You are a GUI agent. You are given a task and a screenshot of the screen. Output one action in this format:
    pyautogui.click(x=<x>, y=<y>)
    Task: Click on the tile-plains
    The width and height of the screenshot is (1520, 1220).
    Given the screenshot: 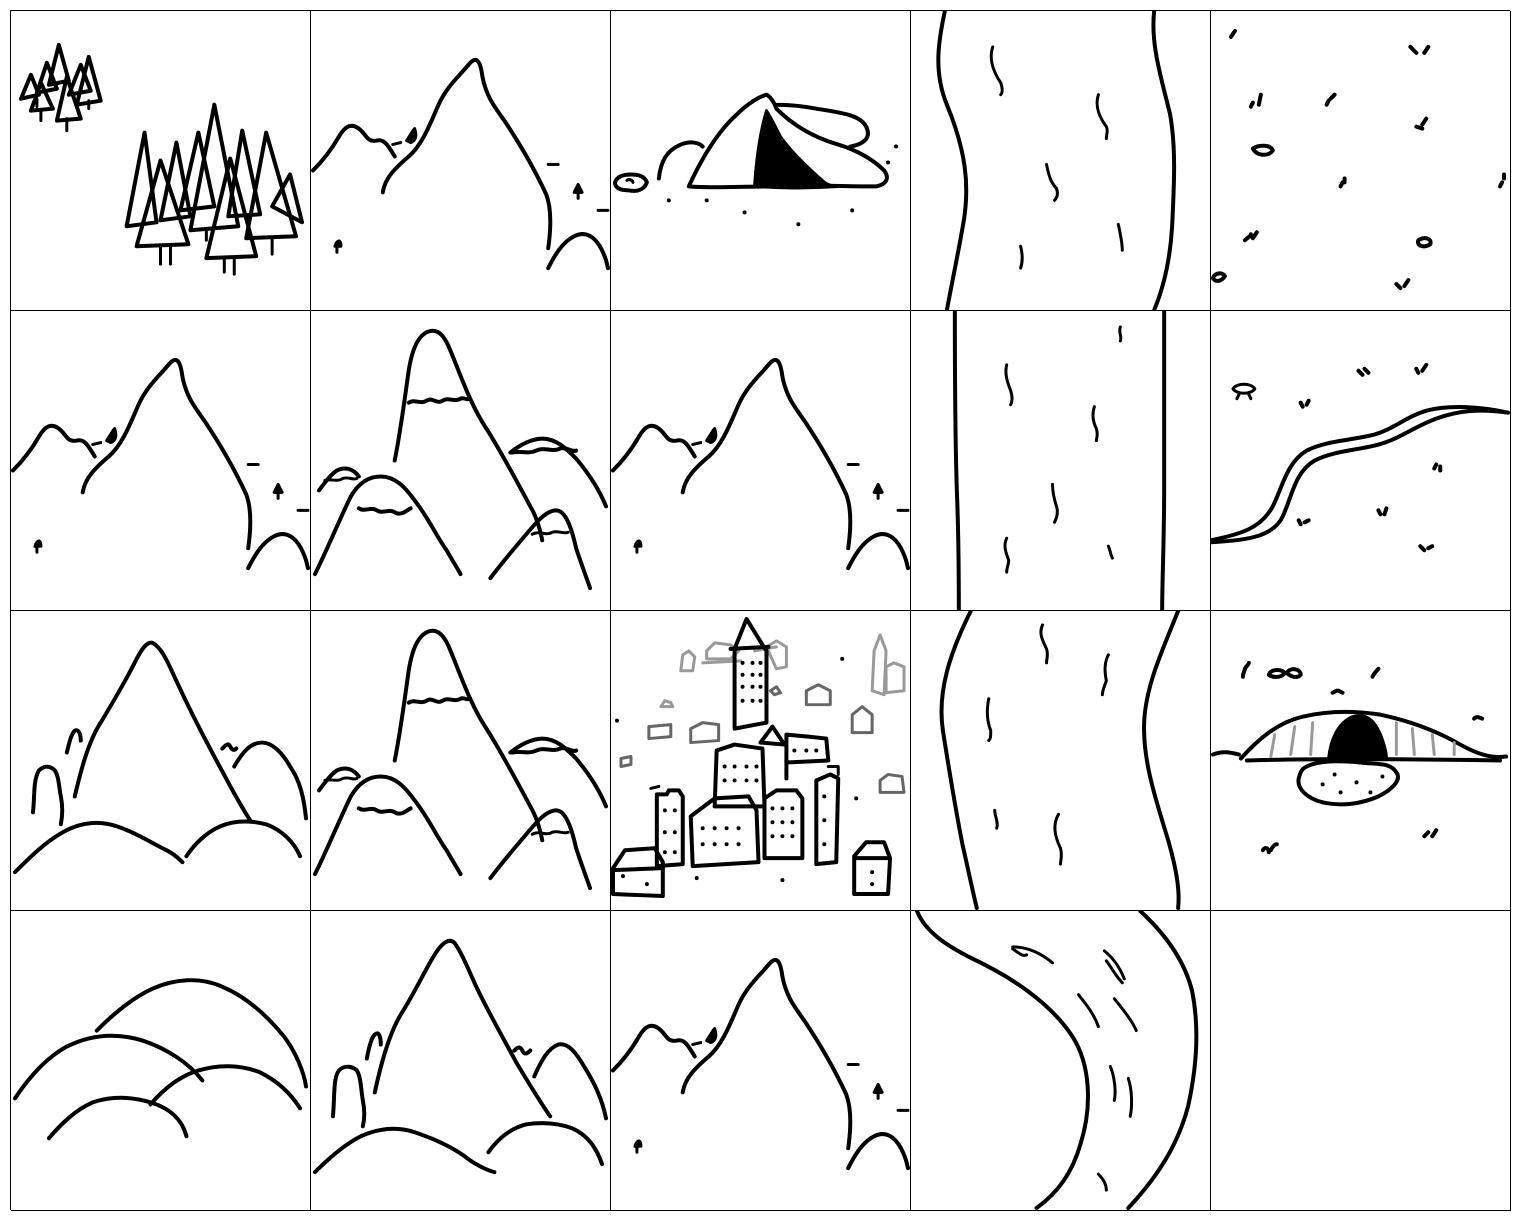 What is the action you would take?
    pyautogui.click(x=1361, y=161)
    